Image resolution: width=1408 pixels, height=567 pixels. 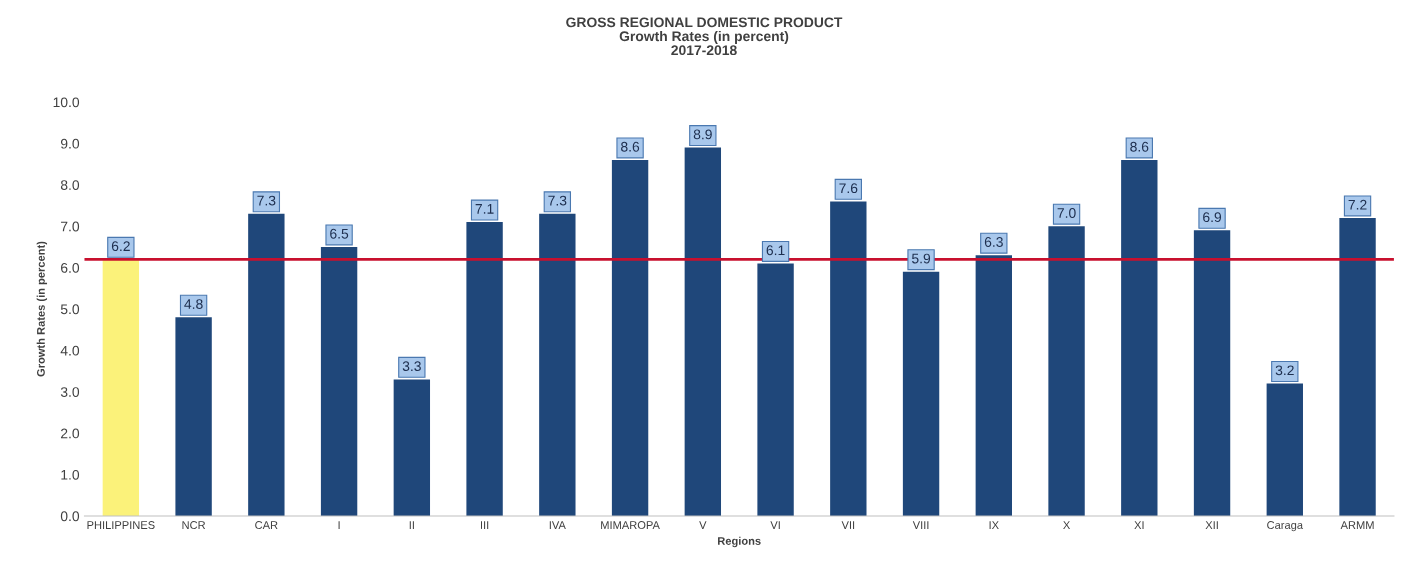 I want to click on x-tick-label: V, so click(x=703, y=525).